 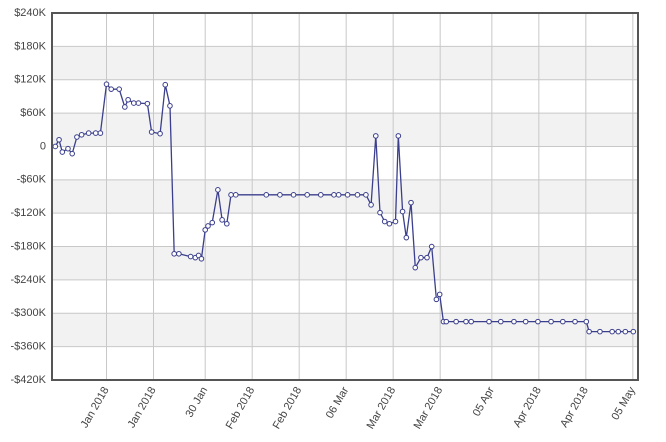 What do you see at coordinates (33, 113) in the screenshot?
I see `y-tick-label: $60K` at bounding box center [33, 113].